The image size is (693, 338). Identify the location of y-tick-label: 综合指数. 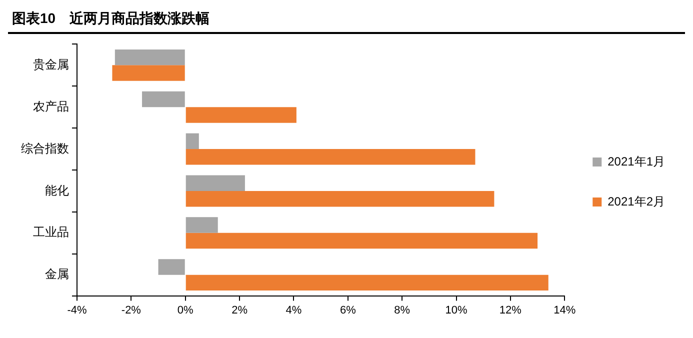
(45, 148).